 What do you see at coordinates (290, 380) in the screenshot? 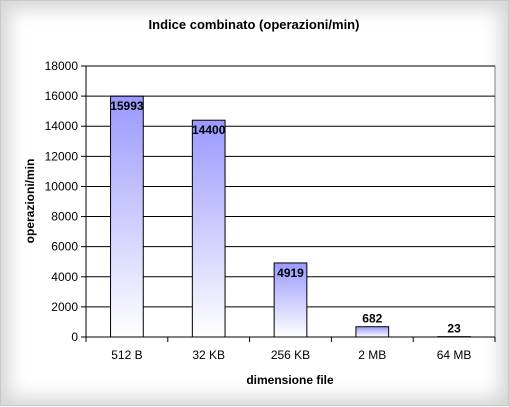
I see `x-axis-title: dimensione file` at bounding box center [290, 380].